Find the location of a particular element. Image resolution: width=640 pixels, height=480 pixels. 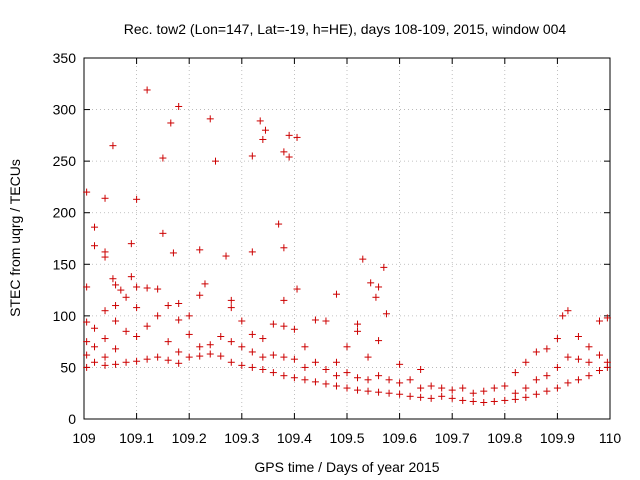

y-tick-label: 0 is located at coordinates (72, 419).